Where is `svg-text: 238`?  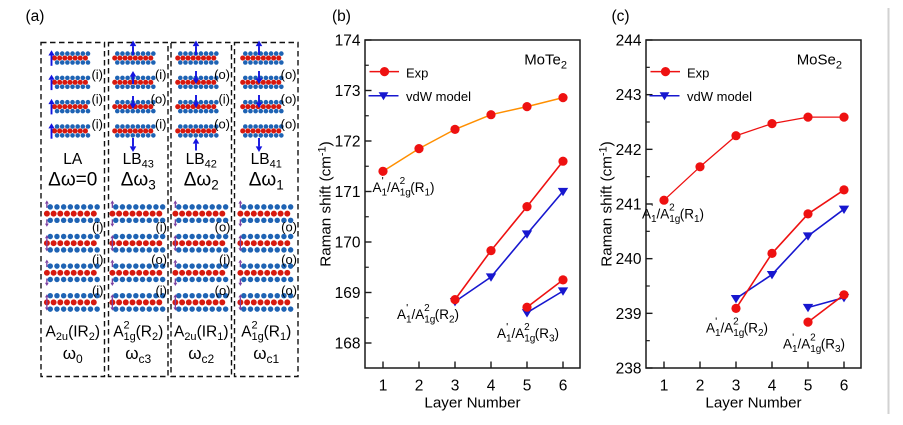 svg-text: 238 is located at coordinates (629, 369).